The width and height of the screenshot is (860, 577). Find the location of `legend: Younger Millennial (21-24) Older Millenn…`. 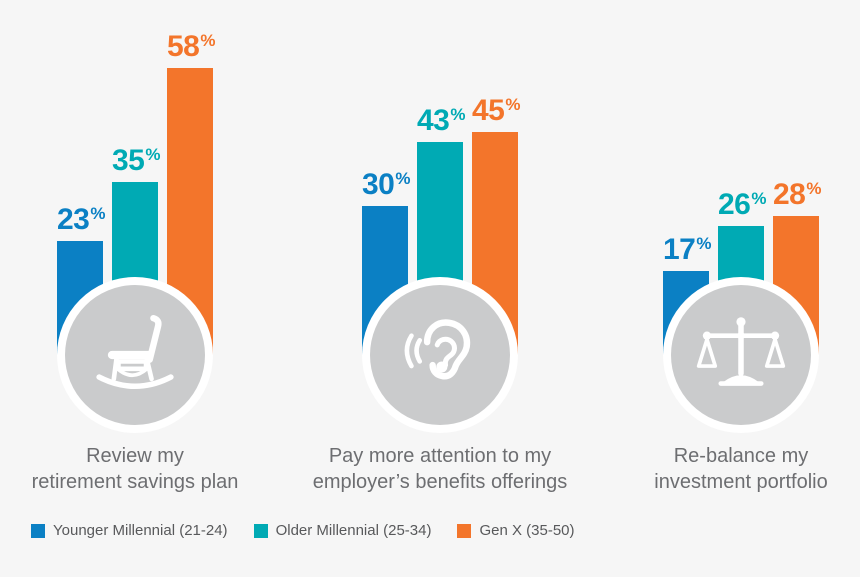

legend: Younger Millennial (21-24) Older Millenn… is located at coordinates (303, 530).